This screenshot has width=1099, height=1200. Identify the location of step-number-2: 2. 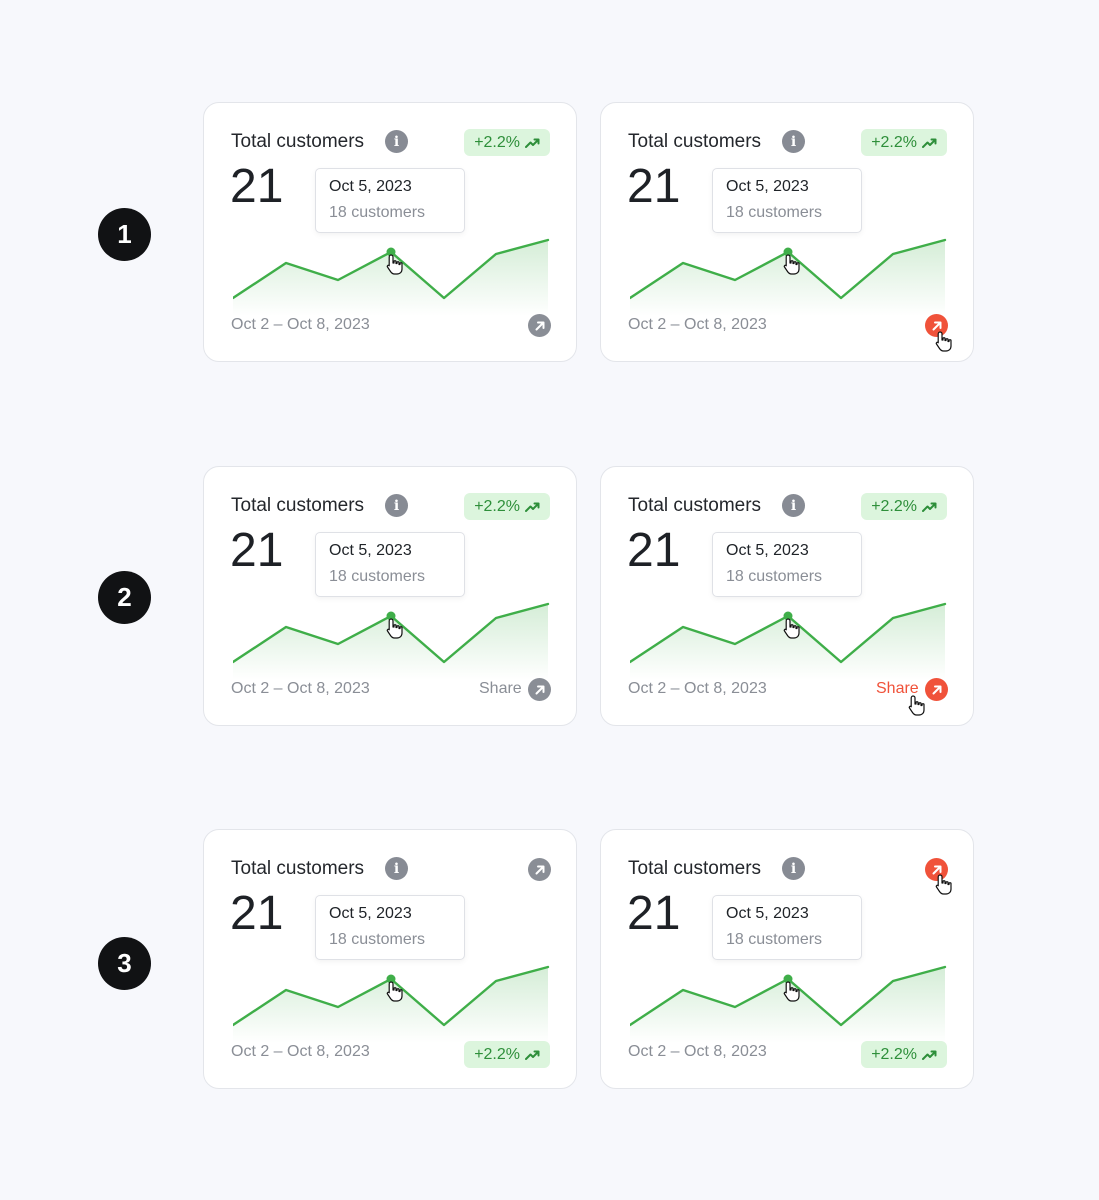
(124, 597).